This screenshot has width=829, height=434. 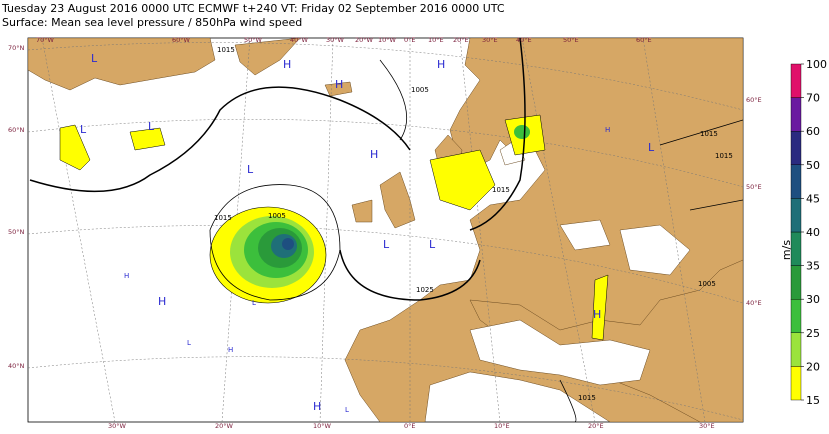 What do you see at coordinates (181, 40) in the screenshot?
I see `graticule-label: 60°W` at bounding box center [181, 40].